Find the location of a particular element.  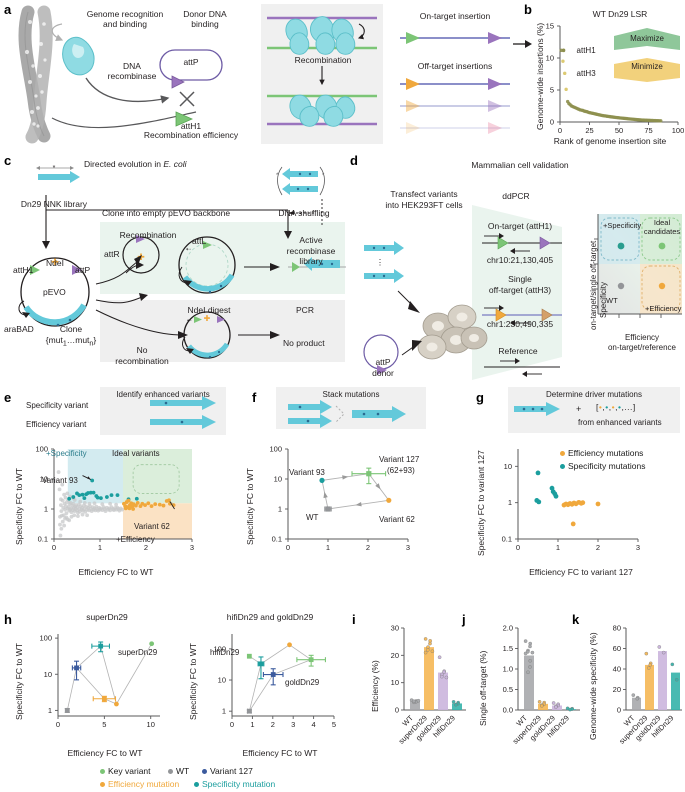

panel-h-legend-key-variant: Key variant is located at coordinates (125, 771).